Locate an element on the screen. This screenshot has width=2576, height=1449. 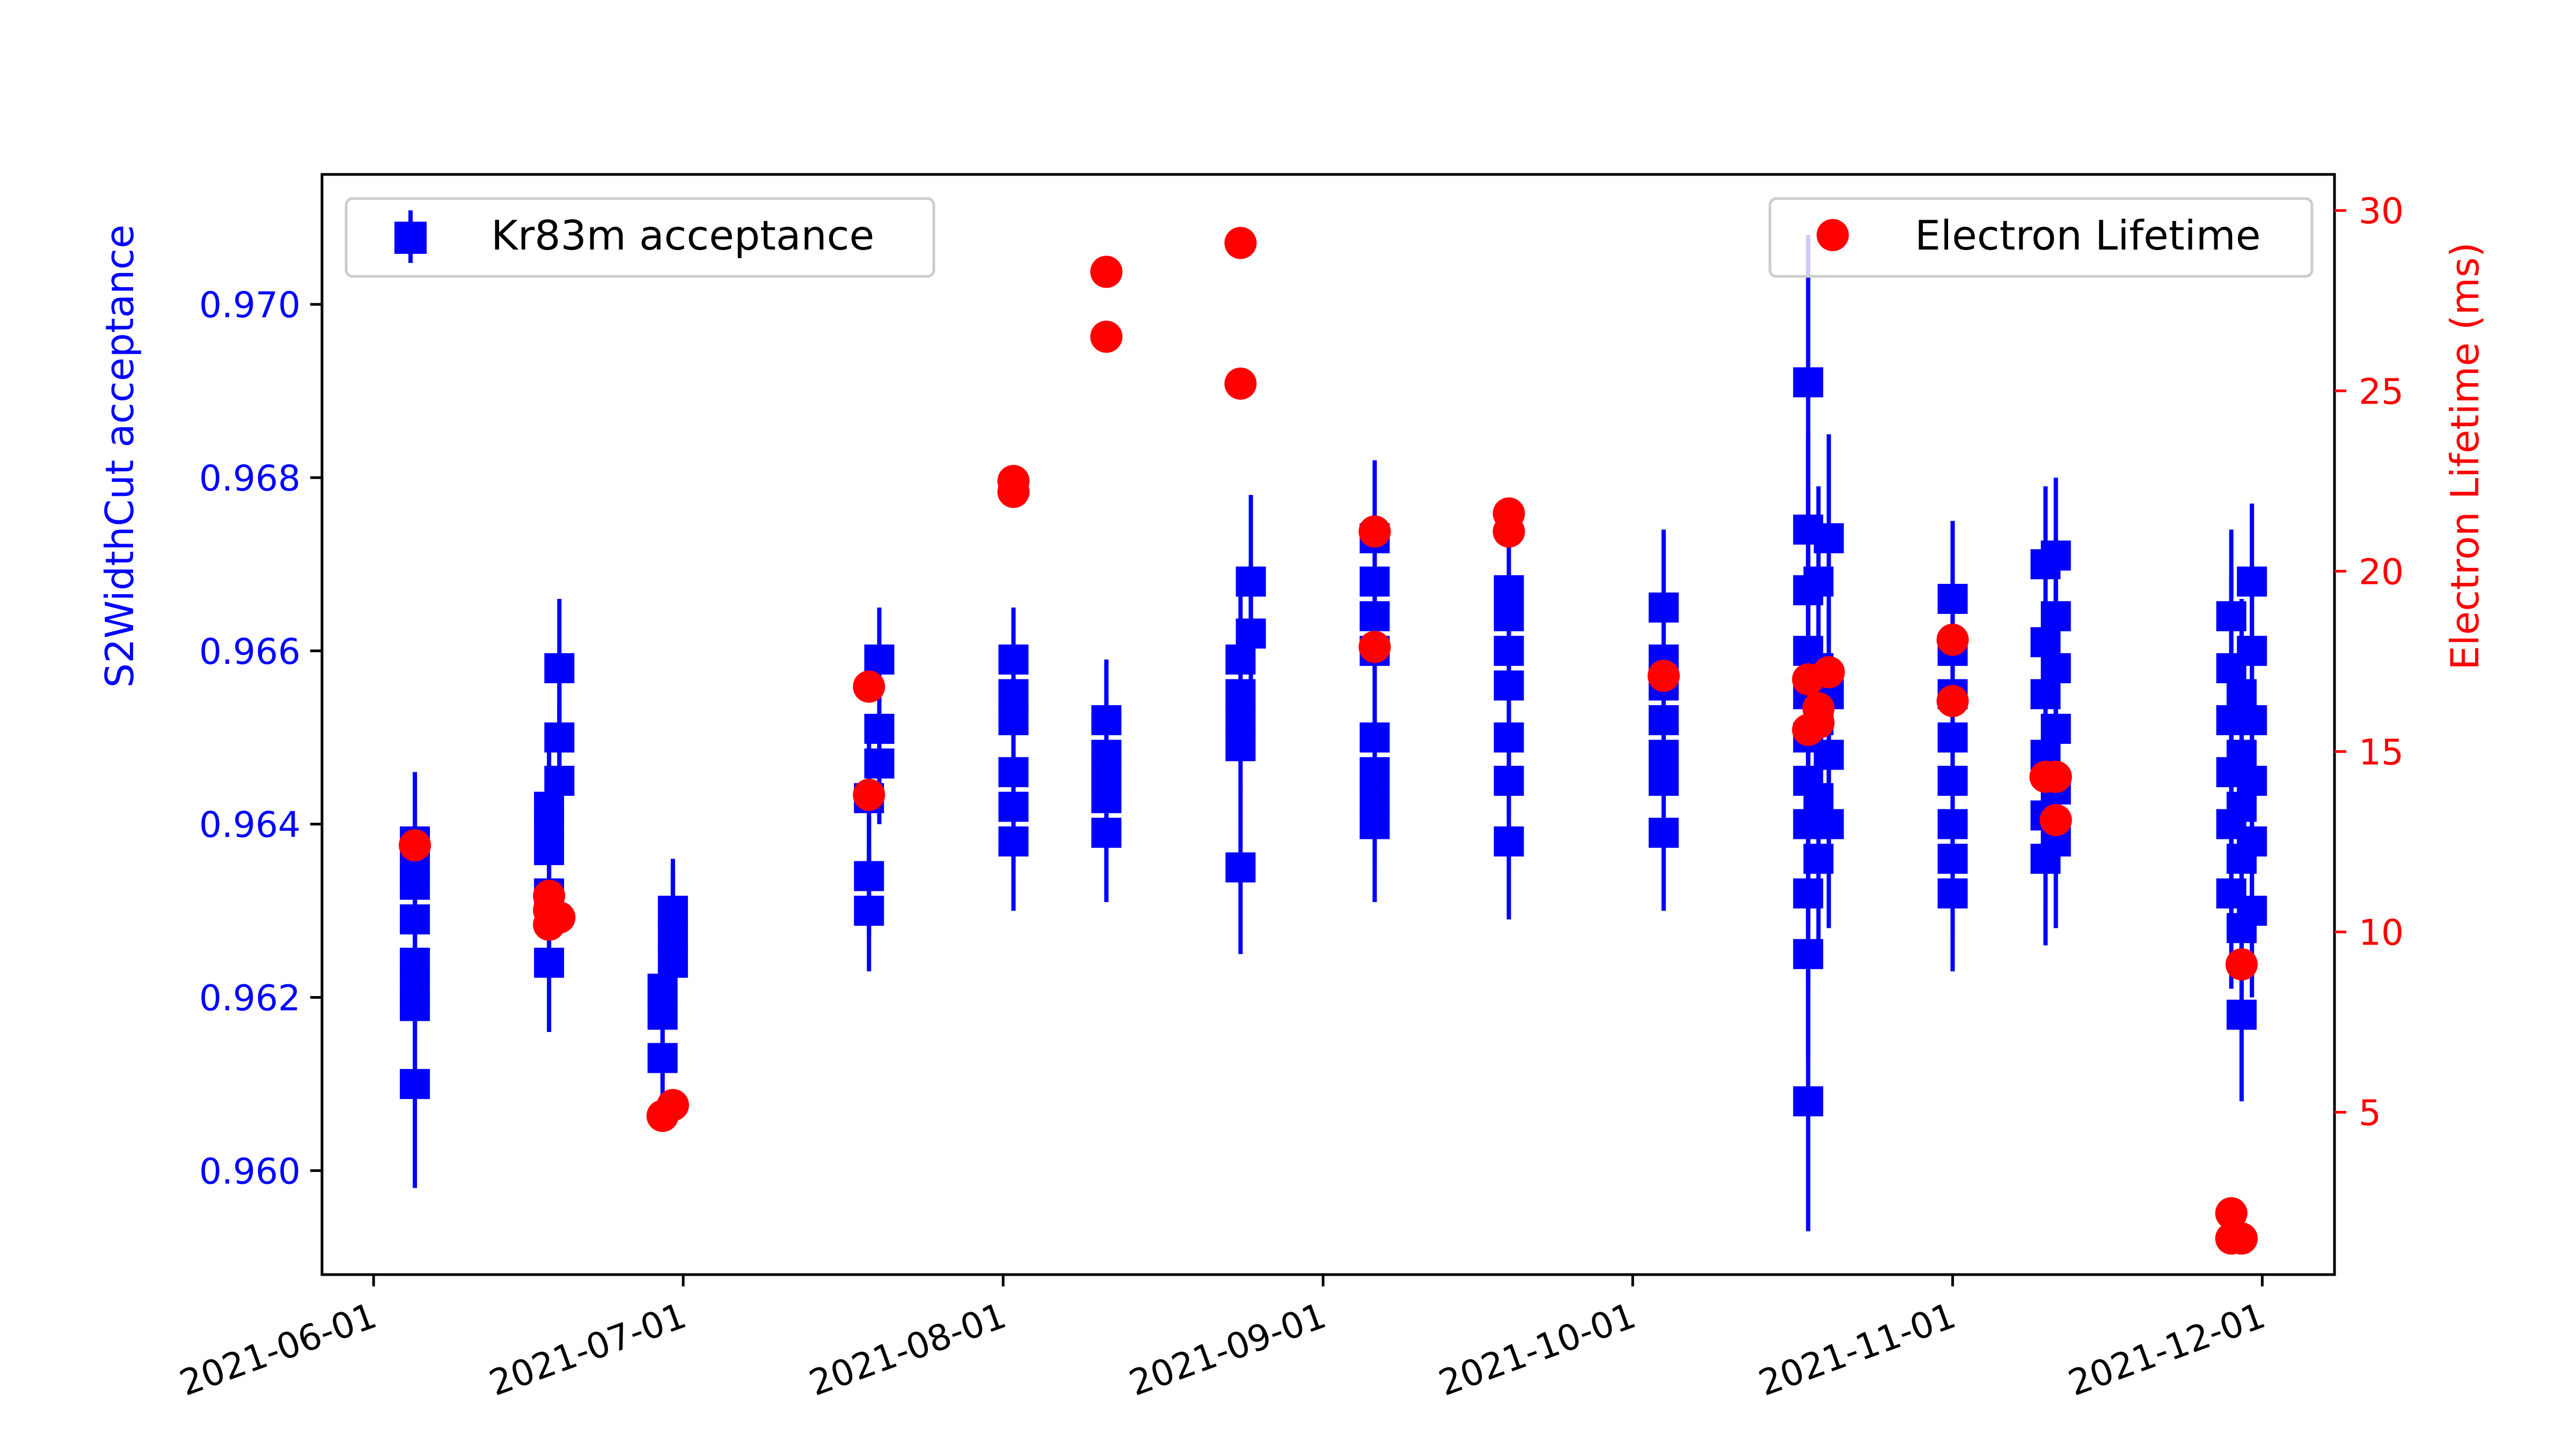
legend-acceptance-frame is located at coordinates (640, 237).